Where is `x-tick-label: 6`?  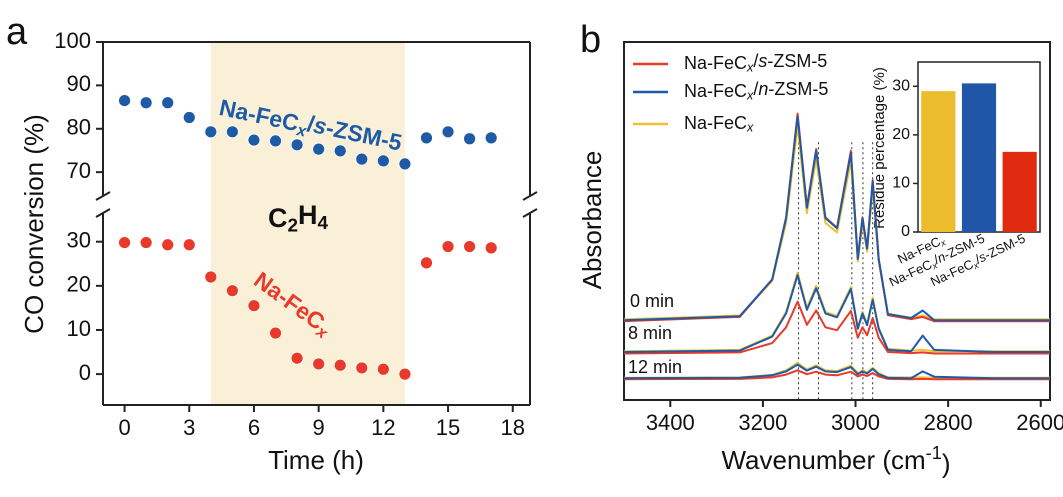
x-tick-label: 6 is located at coordinates (254, 427).